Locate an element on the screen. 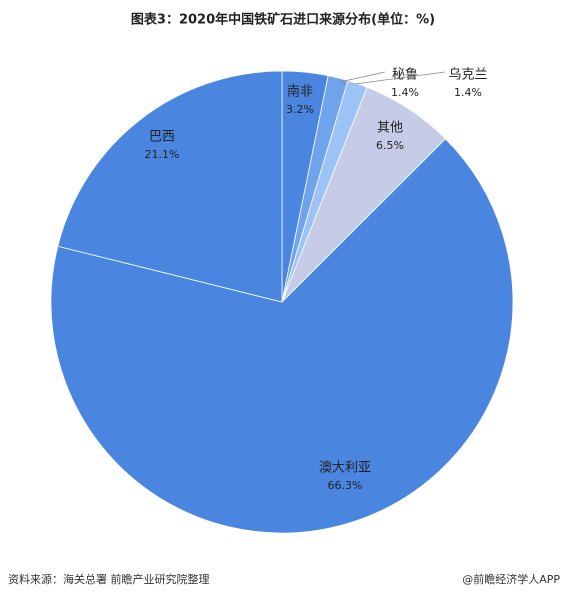 The image size is (567, 599). value-label: 66.3% is located at coordinates (345, 485).